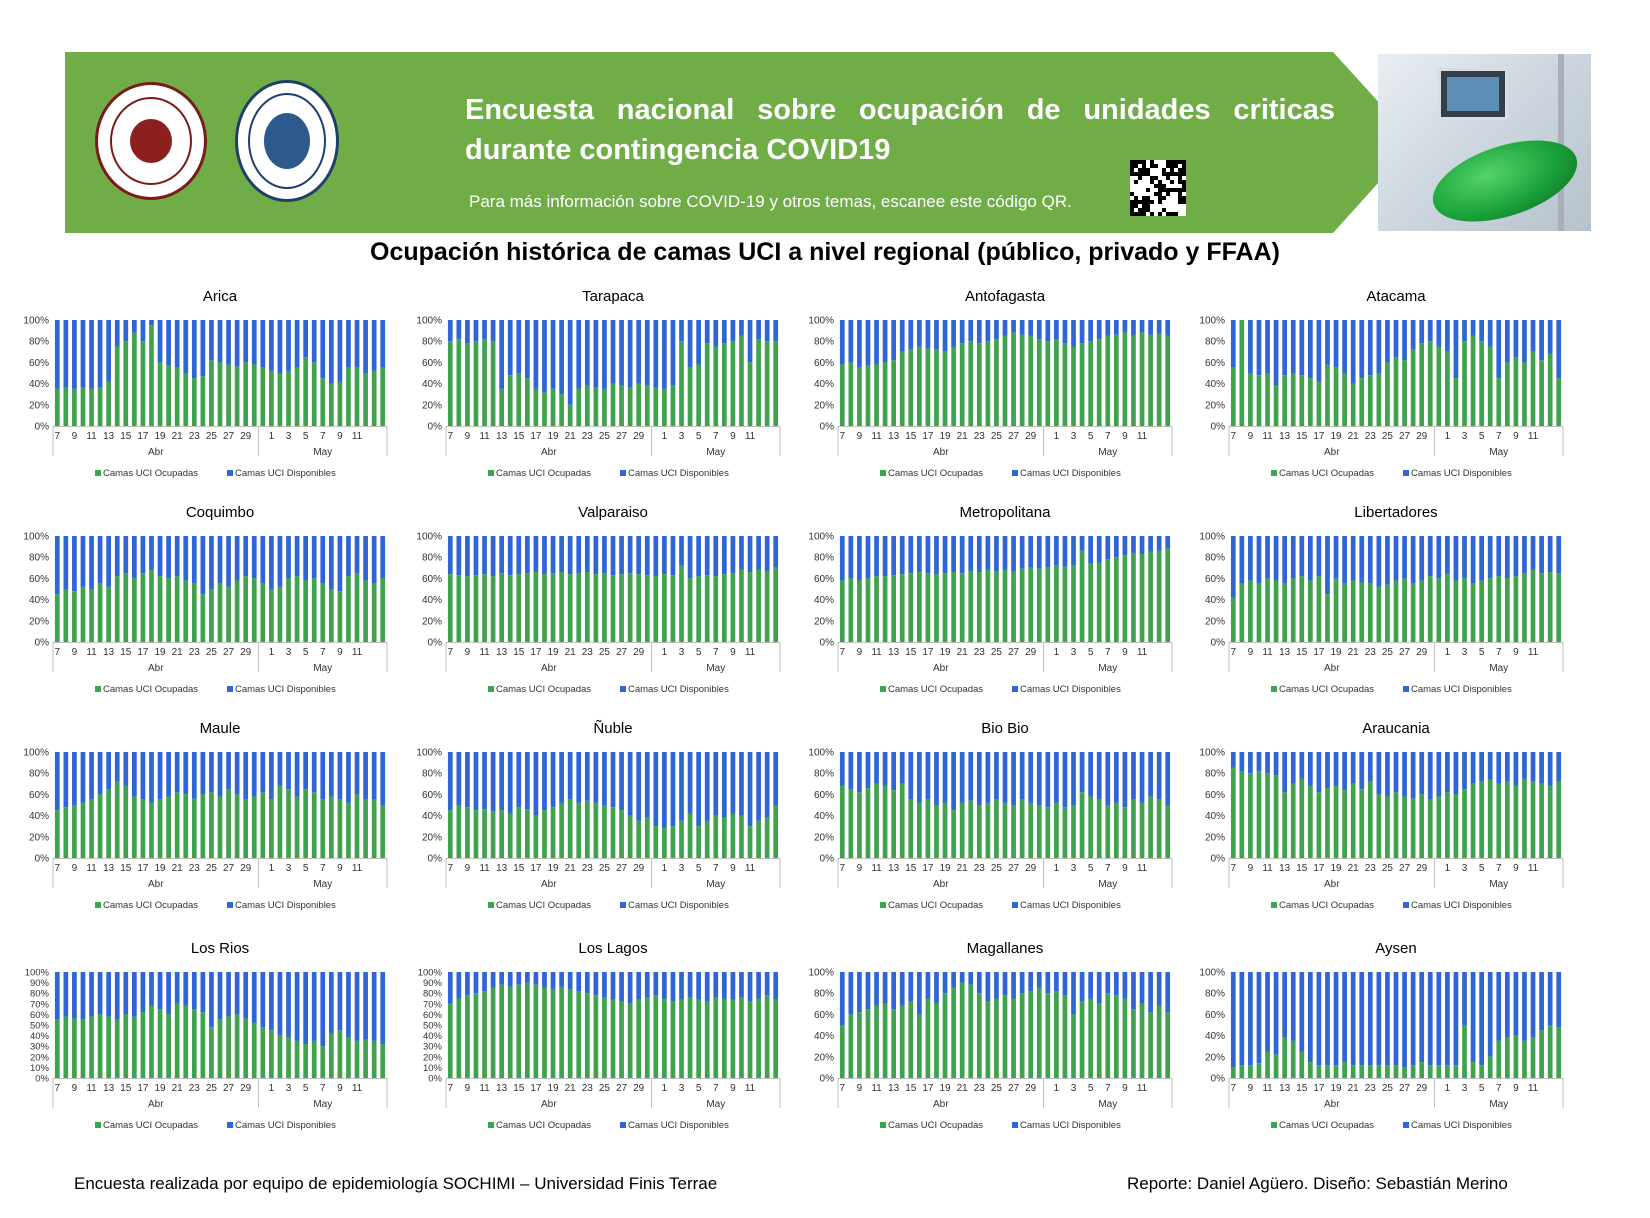 The height and width of the screenshot is (1218, 1650). Describe the element at coordinates (963, 1088) in the screenshot. I see `x-tick-label: 21` at that location.